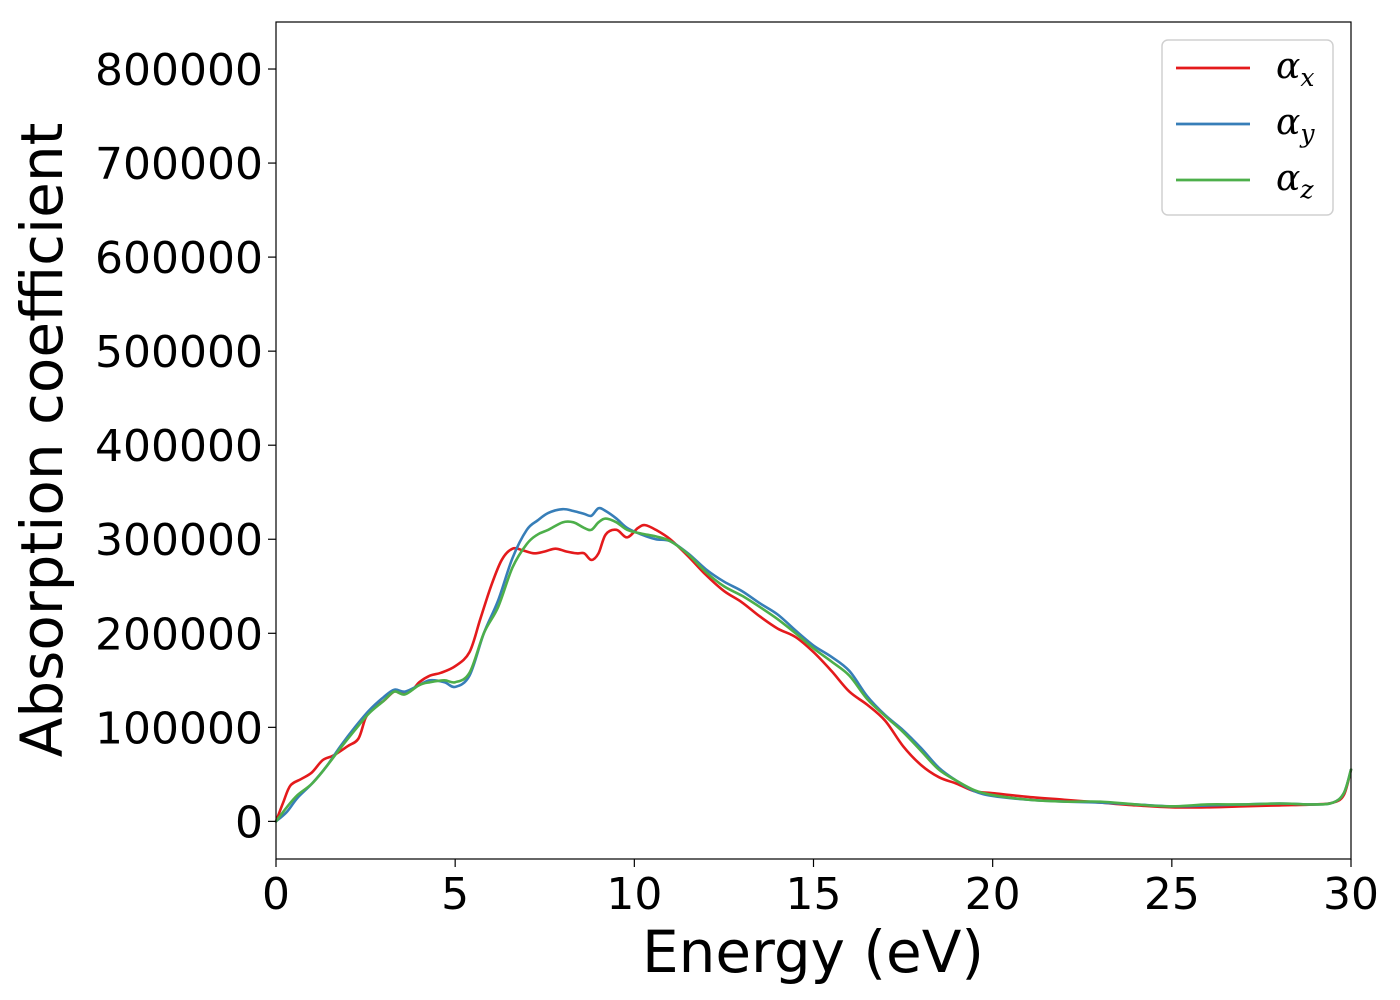 This screenshot has width=1400, height=1000. I want to click on x-tick-label: 5, so click(455, 894).